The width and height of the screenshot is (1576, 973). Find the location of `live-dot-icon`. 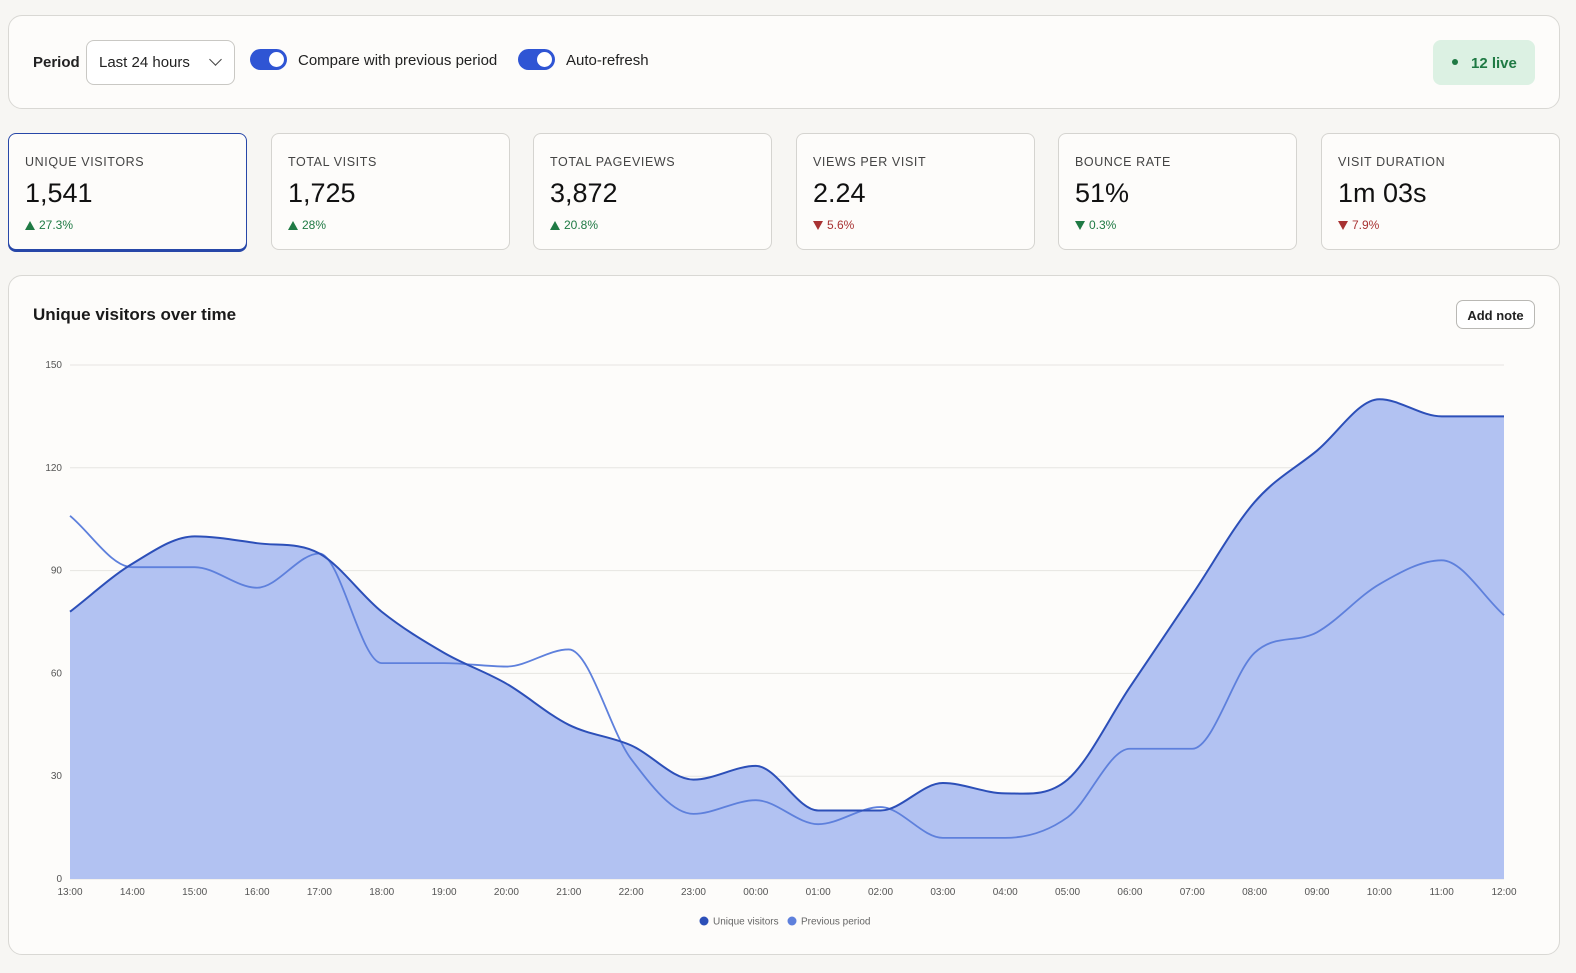

live-dot-icon is located at coordinates (1455, 62).